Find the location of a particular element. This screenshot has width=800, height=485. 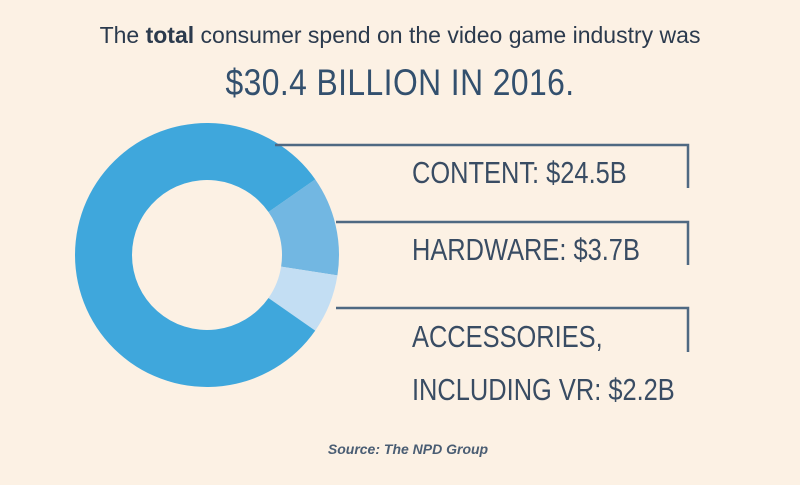

connector-accessories is located at coordinates (513, 329).